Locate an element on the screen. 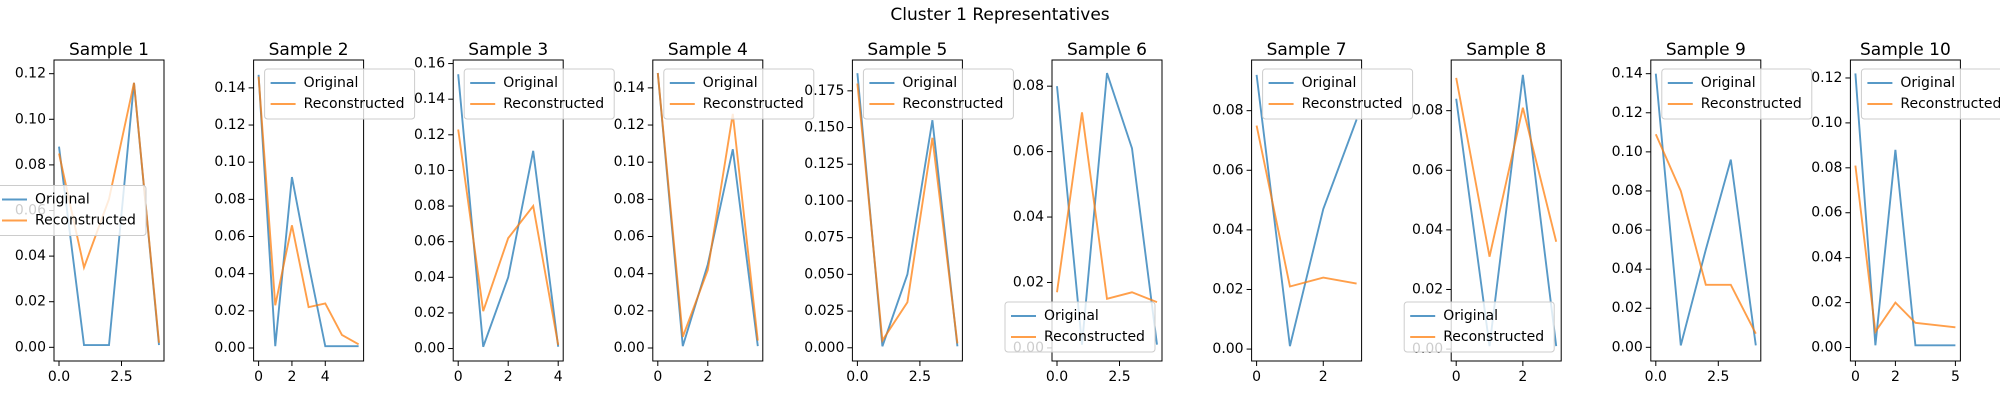 The height and width of the screenshot is (404, 2000). subplot: Sample 60.000.020.040.060.080.02.5 is located at coordinates (1088, 212).